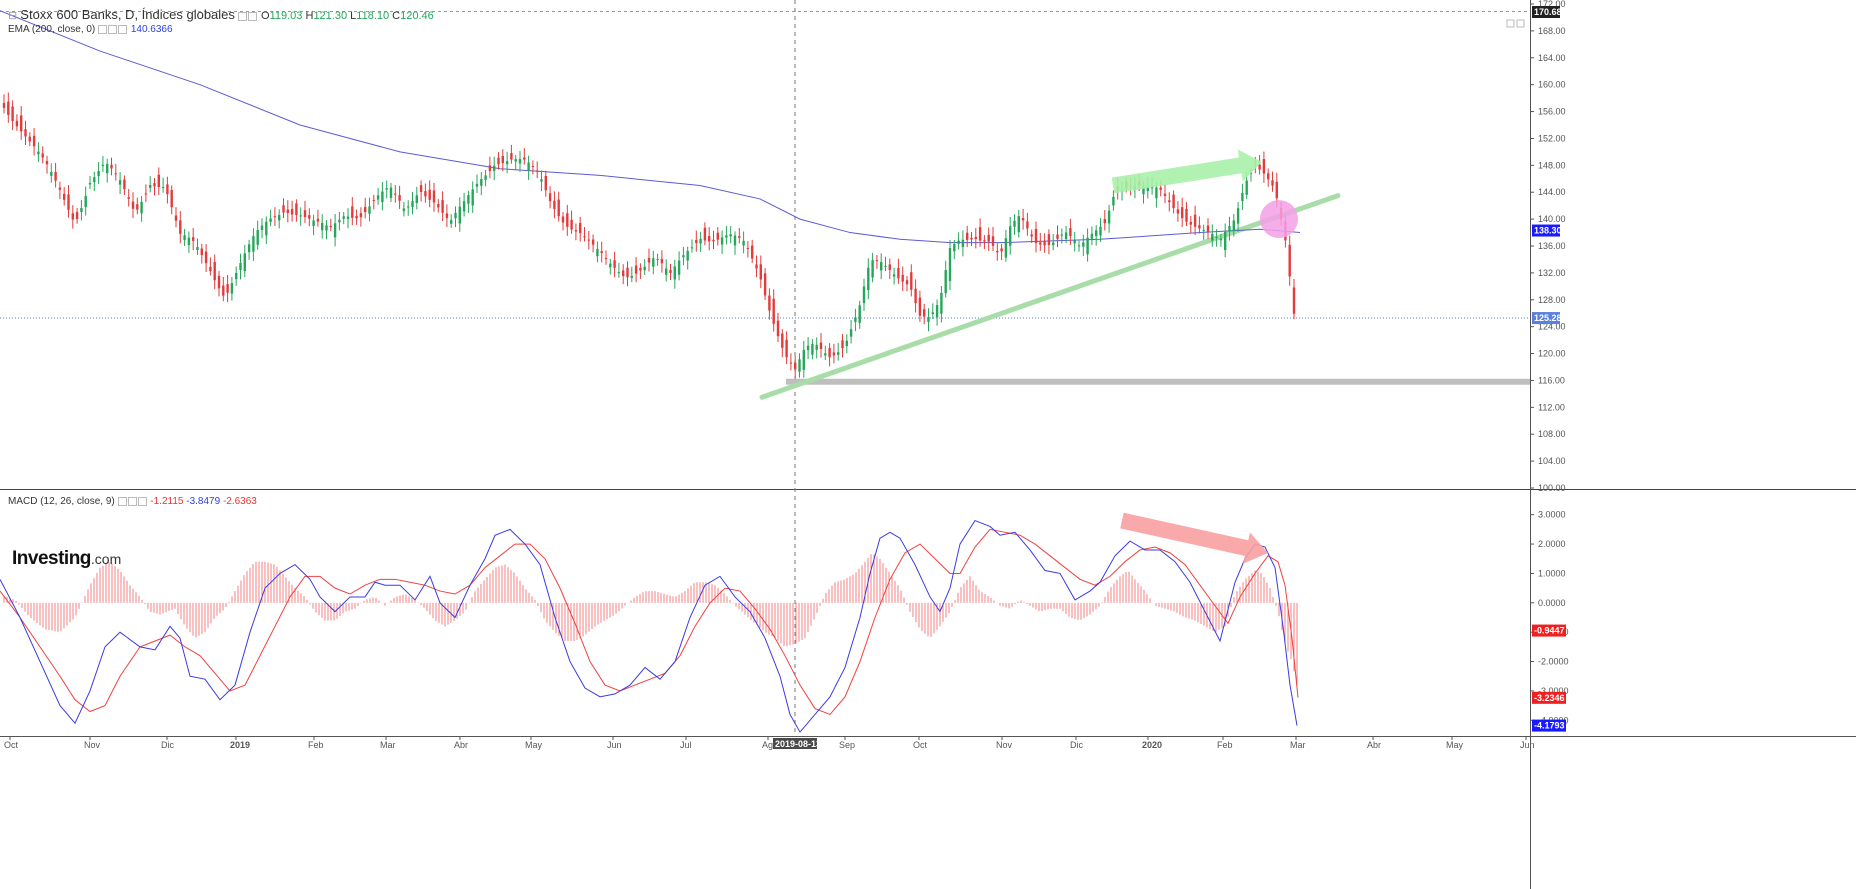 This screenshot has height=889, width=1856. Describe the element at coordinates (373, 16) in the screenshot. I see `low-value: 118.10` at that location.